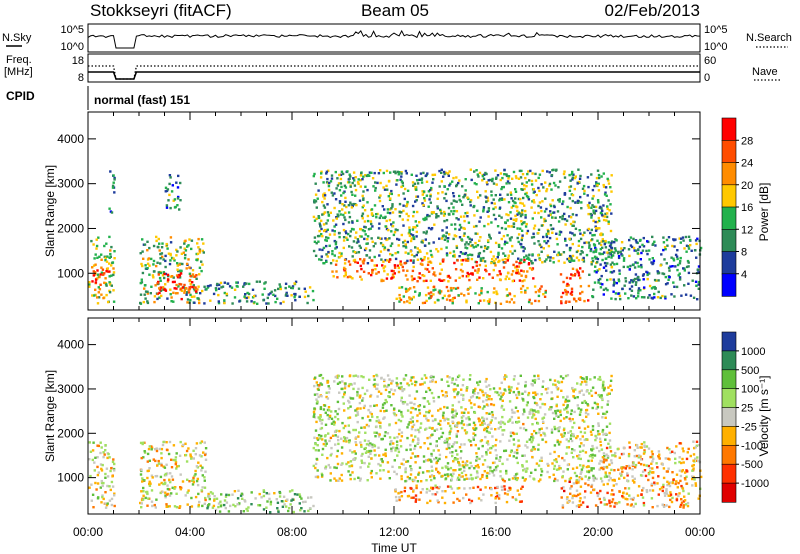  I want to click on power-cell-r1, so click(97, 270).